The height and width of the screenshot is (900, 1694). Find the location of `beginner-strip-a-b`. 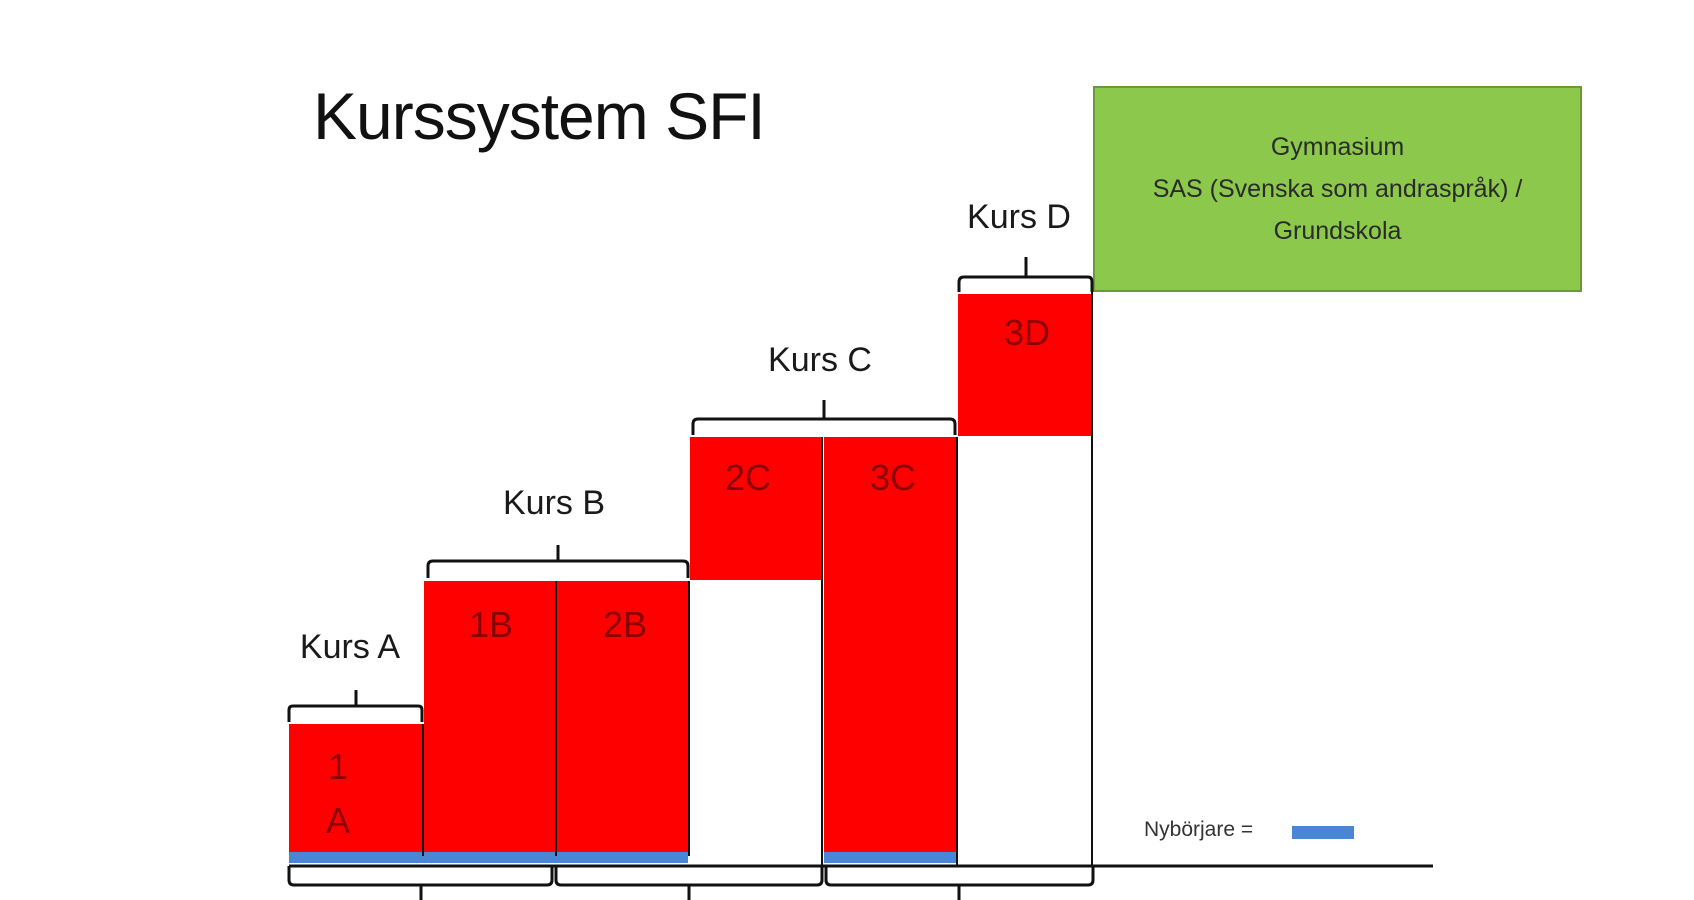

beginner-strip-a-b is located at coordinates (488, 857).